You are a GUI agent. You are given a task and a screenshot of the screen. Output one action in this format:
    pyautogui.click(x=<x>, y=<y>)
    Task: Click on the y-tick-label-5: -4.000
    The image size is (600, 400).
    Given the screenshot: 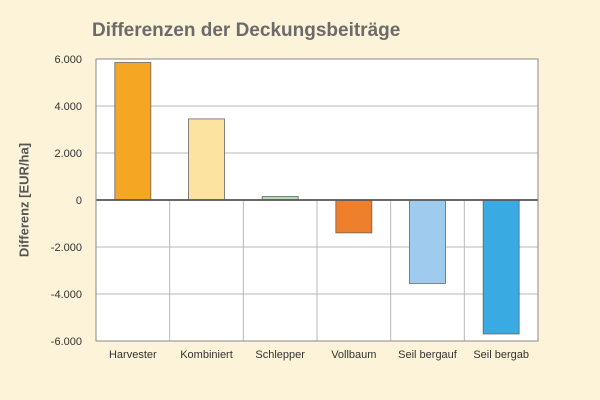 What is the action you would take?
    pyautogui.click(x=66, y=295)
    